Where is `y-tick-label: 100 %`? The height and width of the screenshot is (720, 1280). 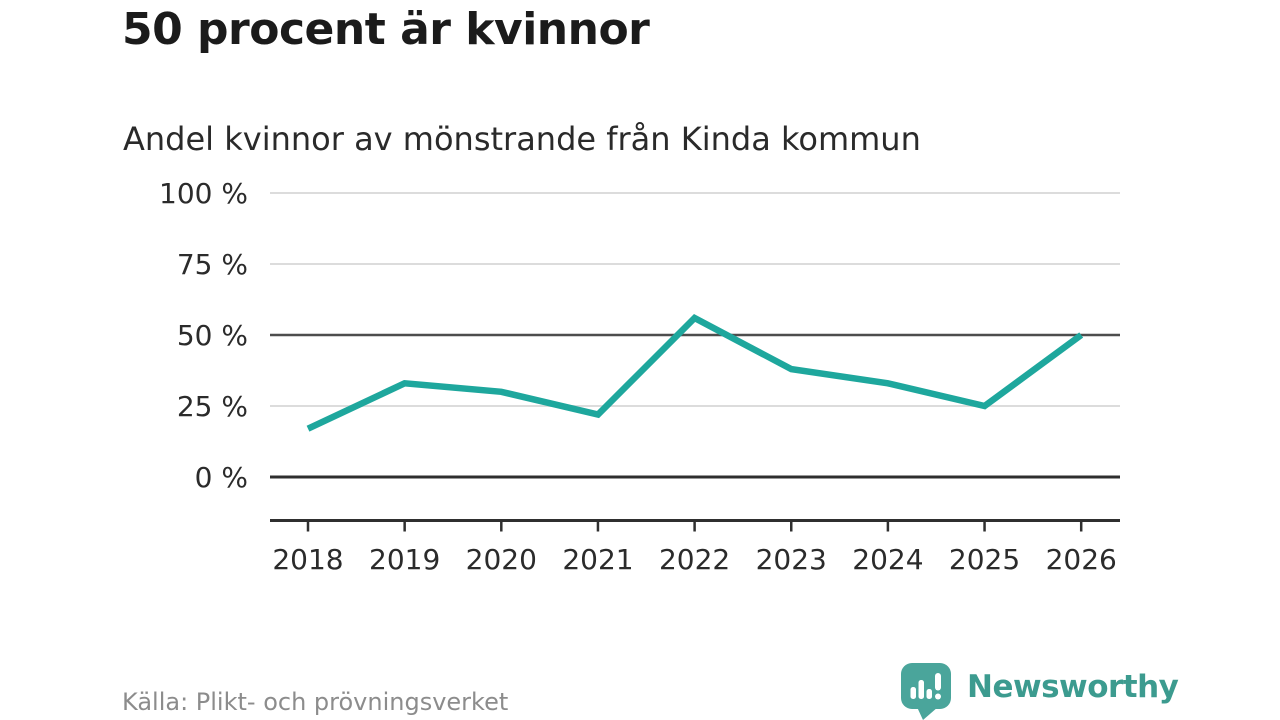
y-tick-label: 100 % is located at coordinates (203, 193).